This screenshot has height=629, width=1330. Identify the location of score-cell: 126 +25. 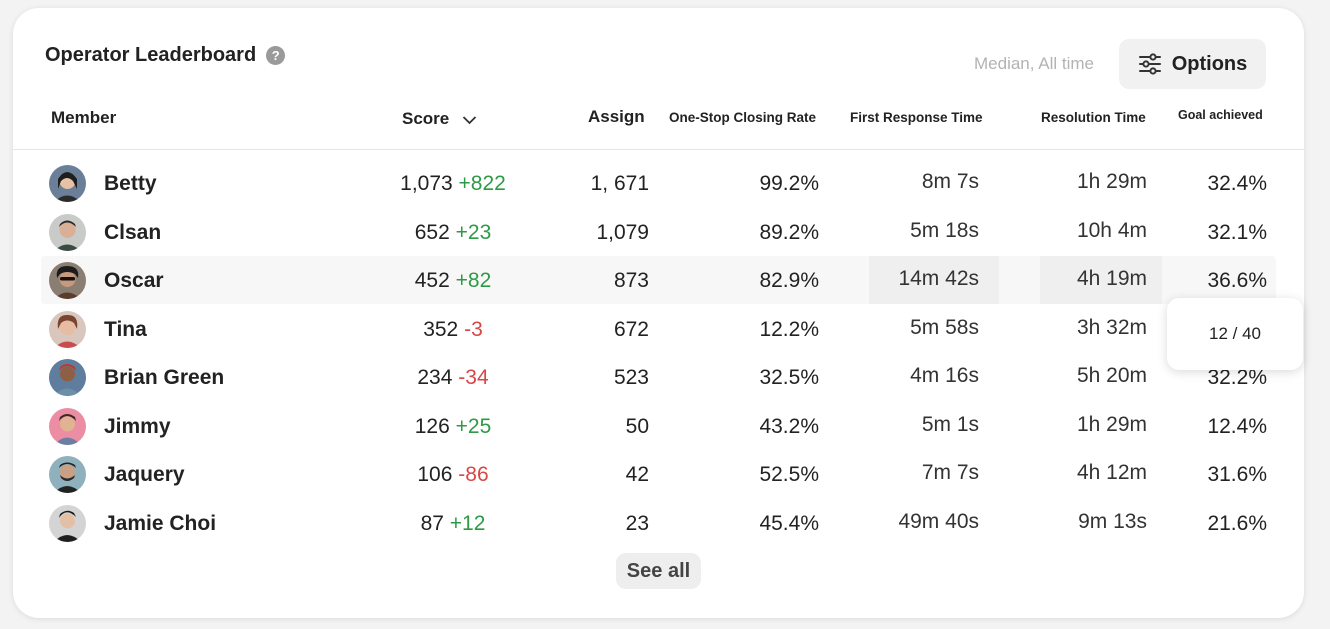
(453, 426).